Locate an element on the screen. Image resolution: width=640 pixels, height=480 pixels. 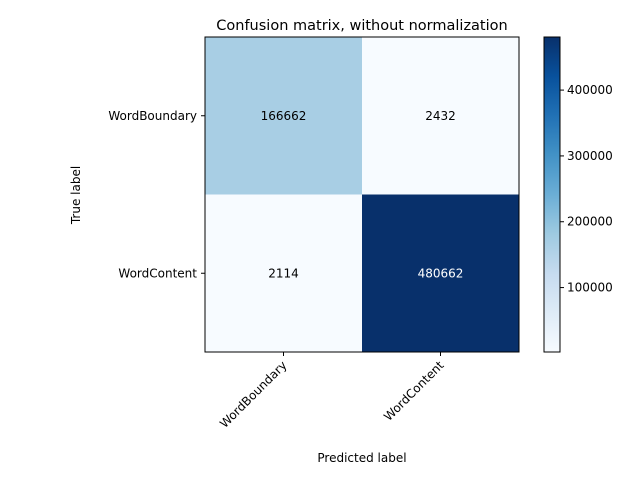
heatmap-cell-r0-c1 is located at coordinates (441, 116).